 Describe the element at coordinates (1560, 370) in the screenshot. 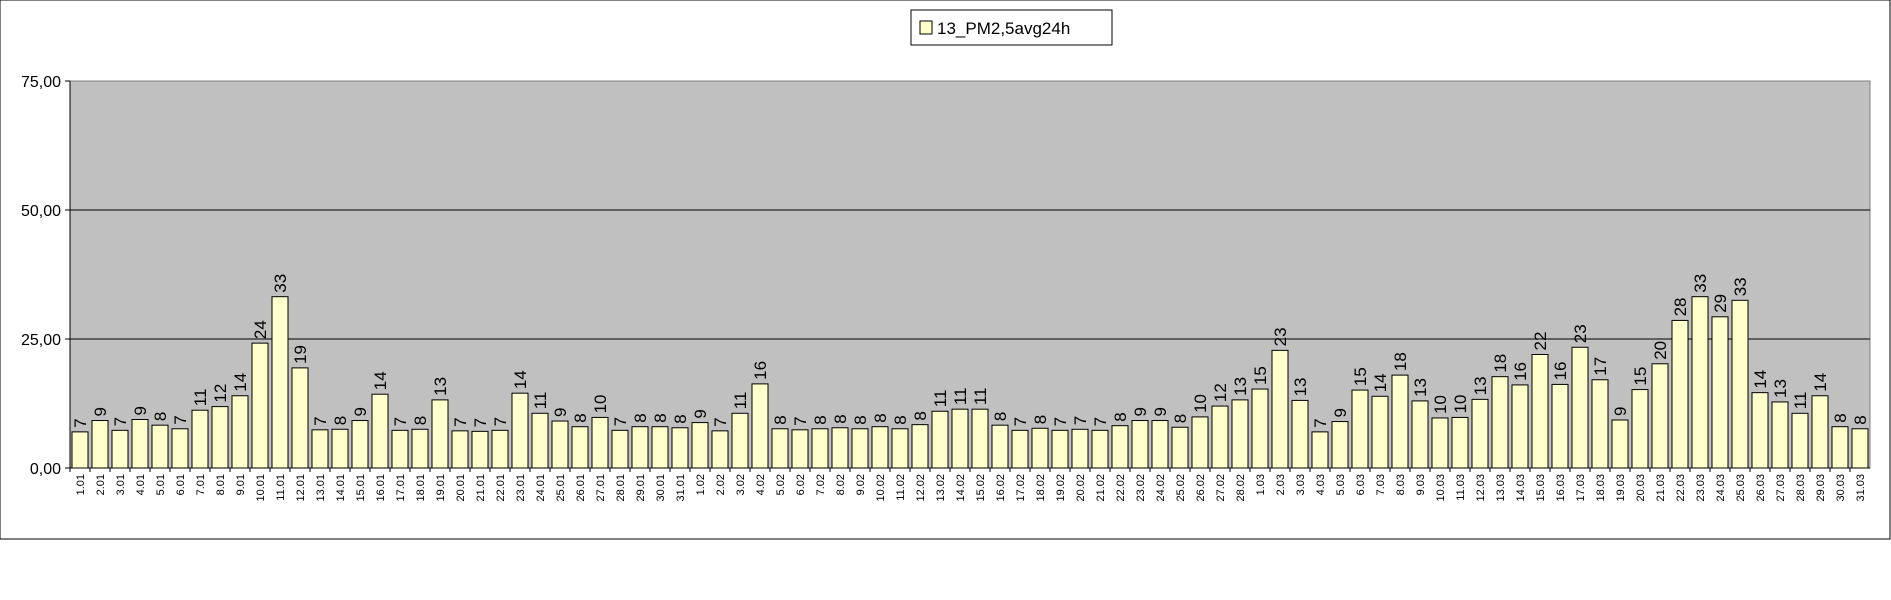

I see `data-label: 16` at that location.